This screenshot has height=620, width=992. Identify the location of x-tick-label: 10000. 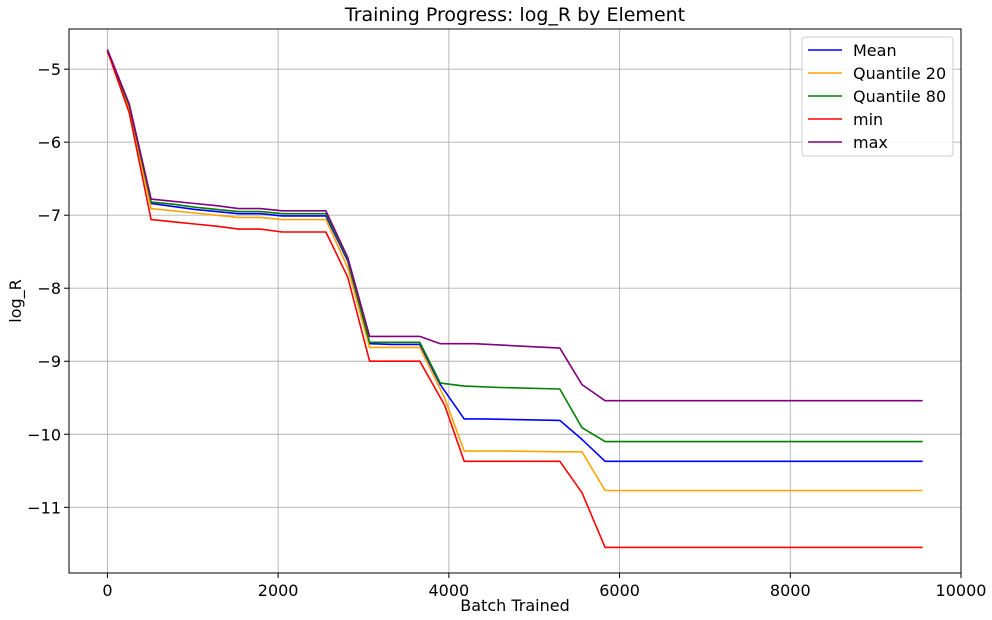
(961, 590).